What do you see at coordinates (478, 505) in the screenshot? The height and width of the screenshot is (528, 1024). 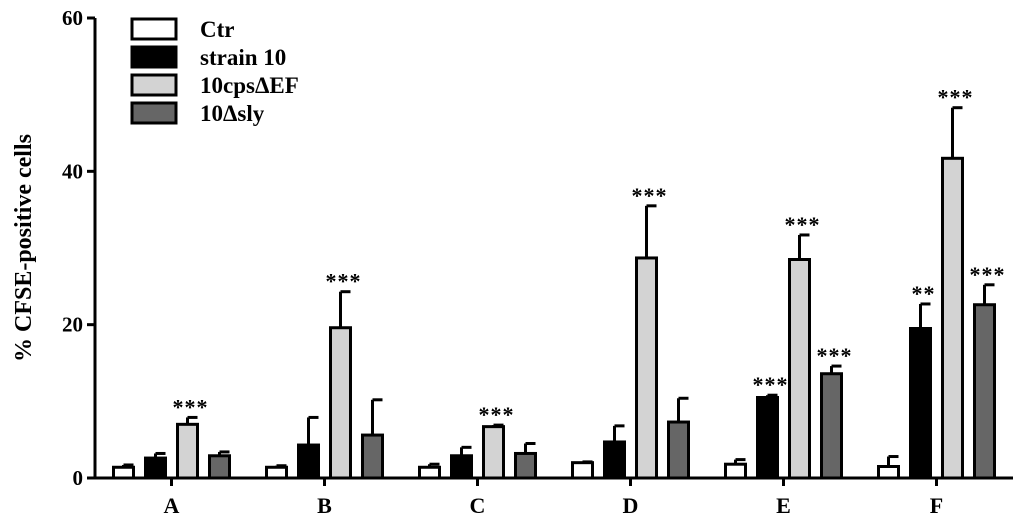 I see `x-category-label: C` at bounding box center [478, 505].